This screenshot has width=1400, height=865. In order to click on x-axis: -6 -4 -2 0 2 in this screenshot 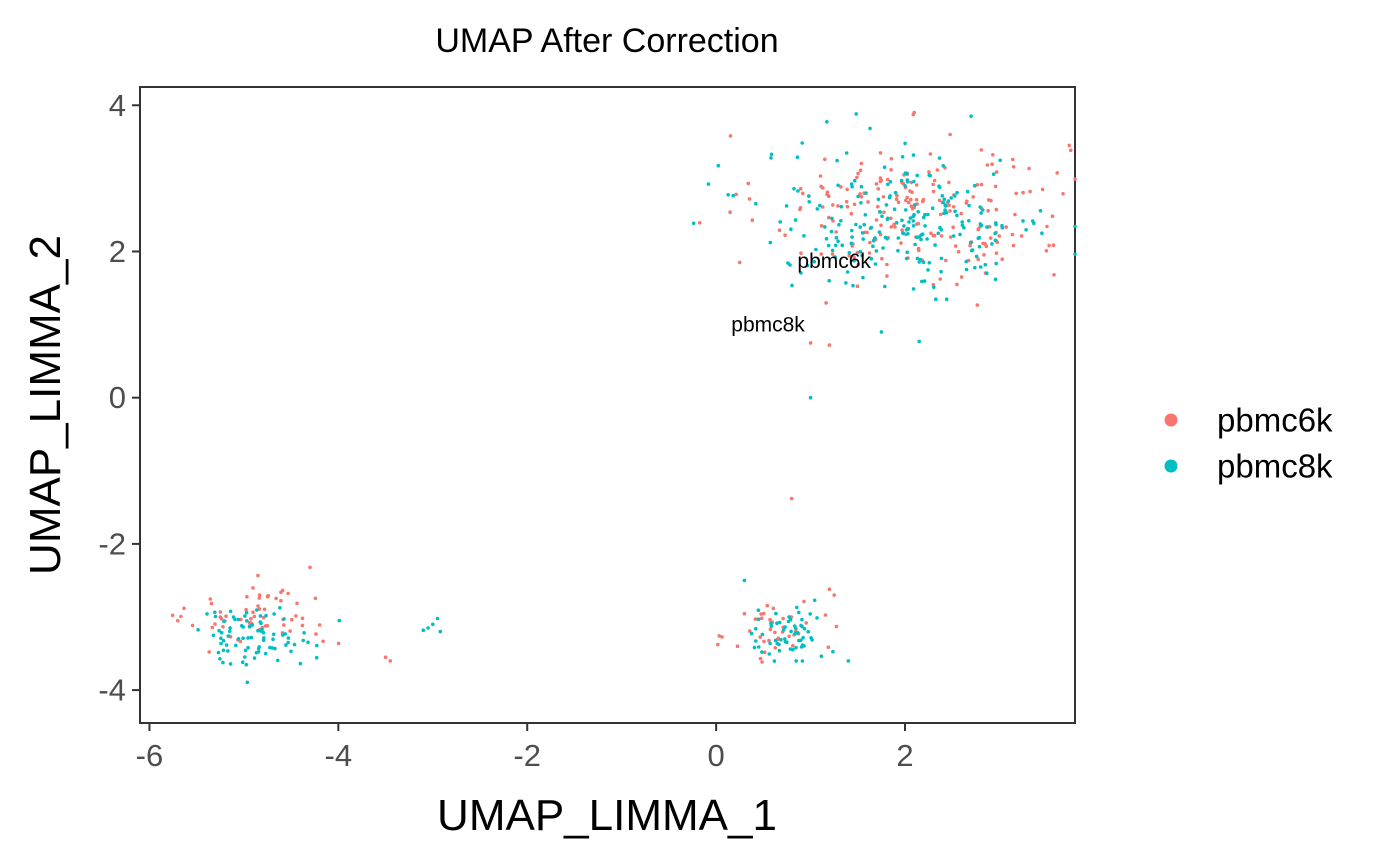, I will do `click(525, 748)`.